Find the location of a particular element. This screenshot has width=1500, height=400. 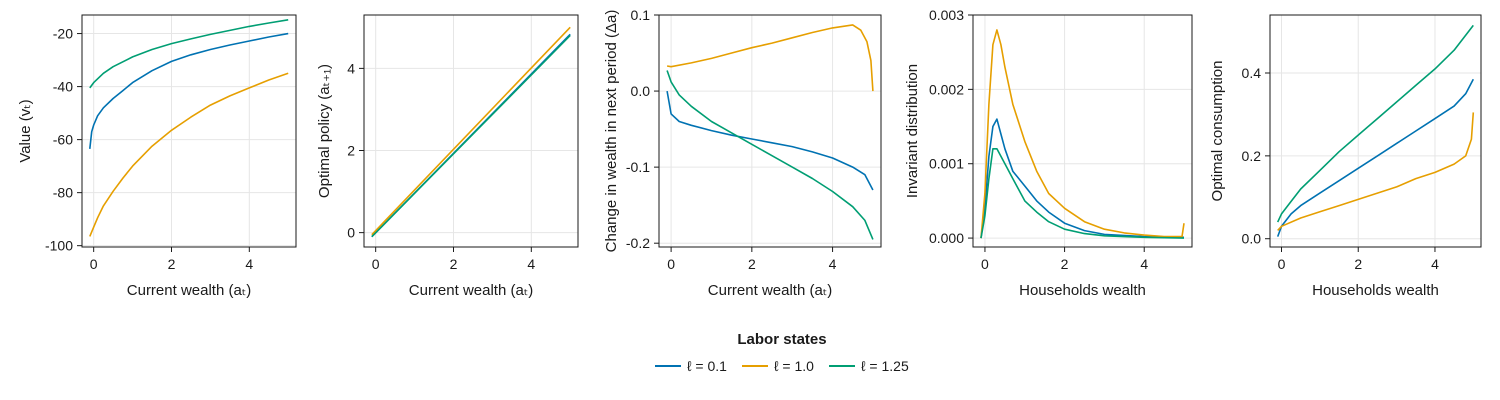

y-tick-label: 0.003 is located at coordinates (946, 15).